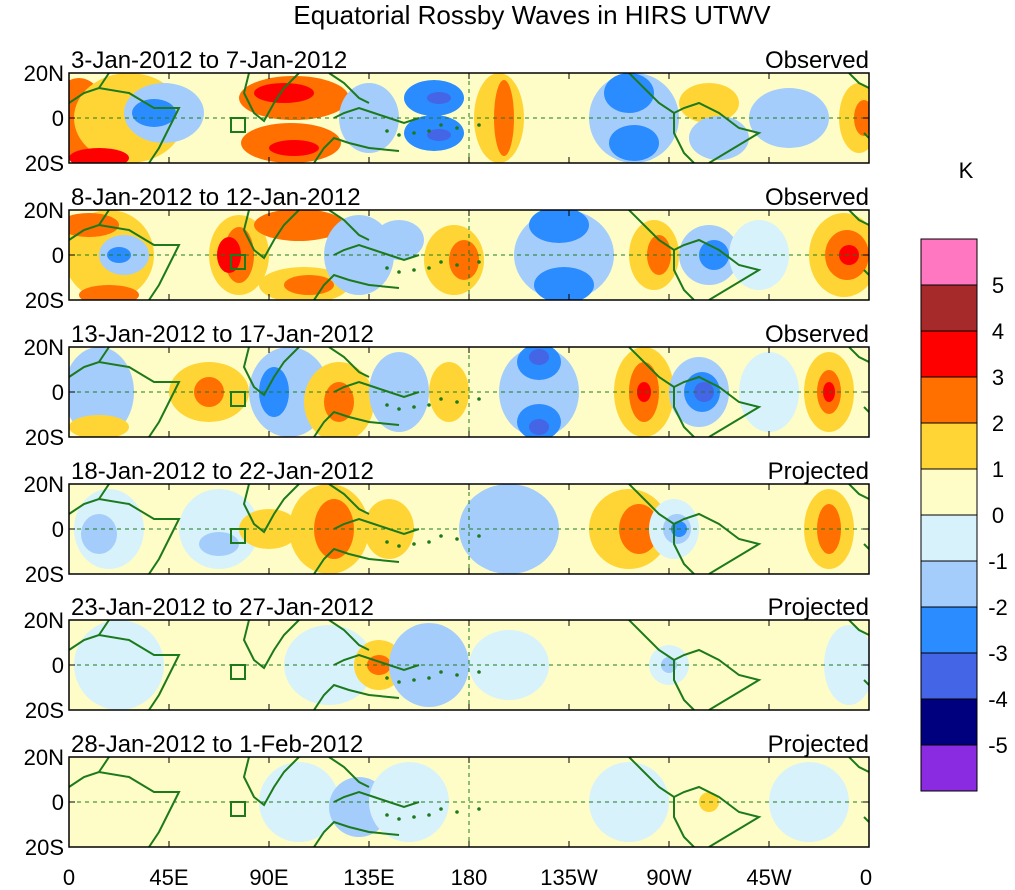 Image resolution: width=1015 pixels, height=890 pixels. What do you see at coordinates (268, 877) in the screenshot?
I see `lon-label-90e: 90E` at bounding box center [268, 877].